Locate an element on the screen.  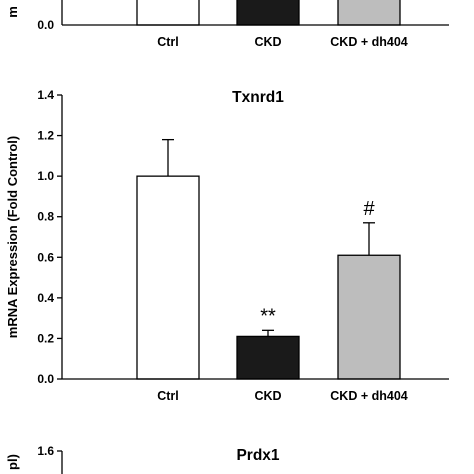
top-bar-ckd-dh404 is located at coordinates (369, 13).